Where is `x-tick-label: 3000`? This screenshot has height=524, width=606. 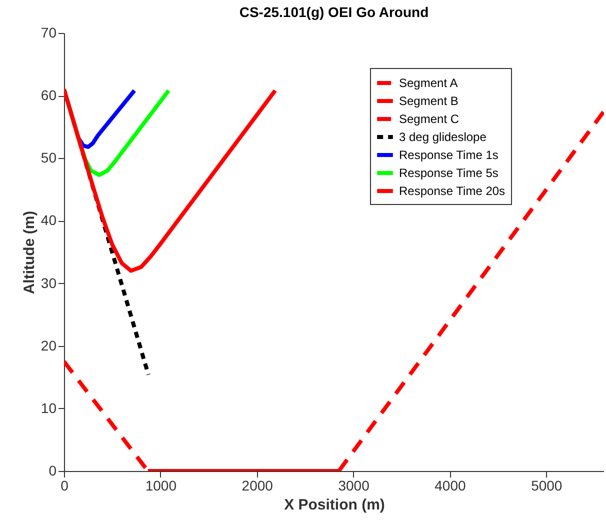
x-tick-label: 3000 is located at coordinates (354, 486).